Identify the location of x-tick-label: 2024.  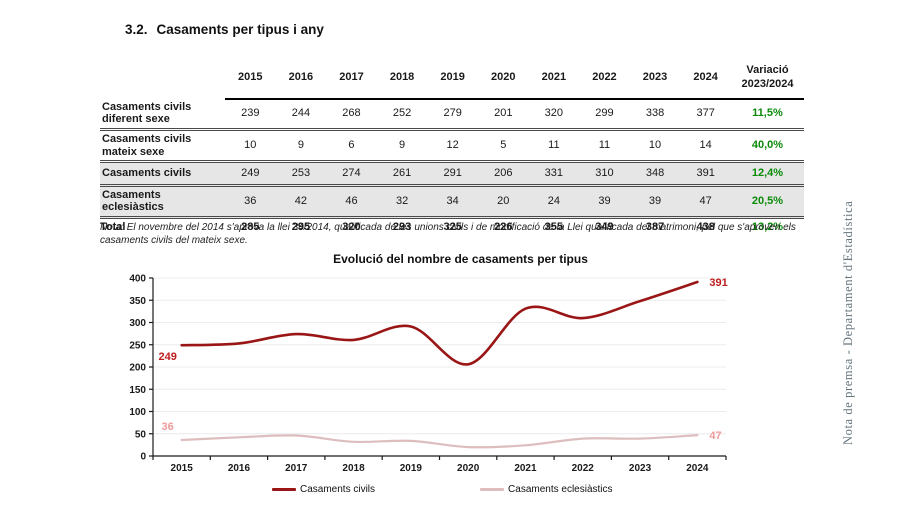
(697, 468).